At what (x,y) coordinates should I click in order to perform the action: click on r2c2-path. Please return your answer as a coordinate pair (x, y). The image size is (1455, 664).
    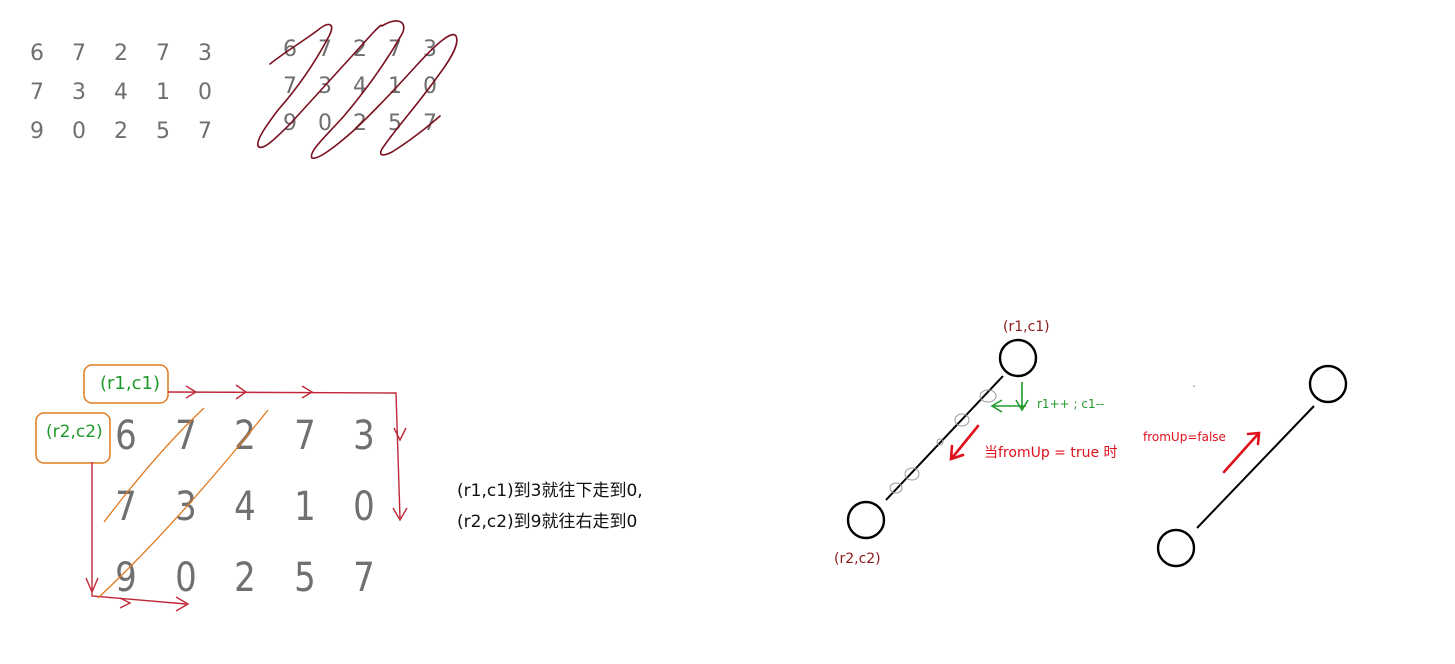
    Looking at the image, I should click on (139, 533).